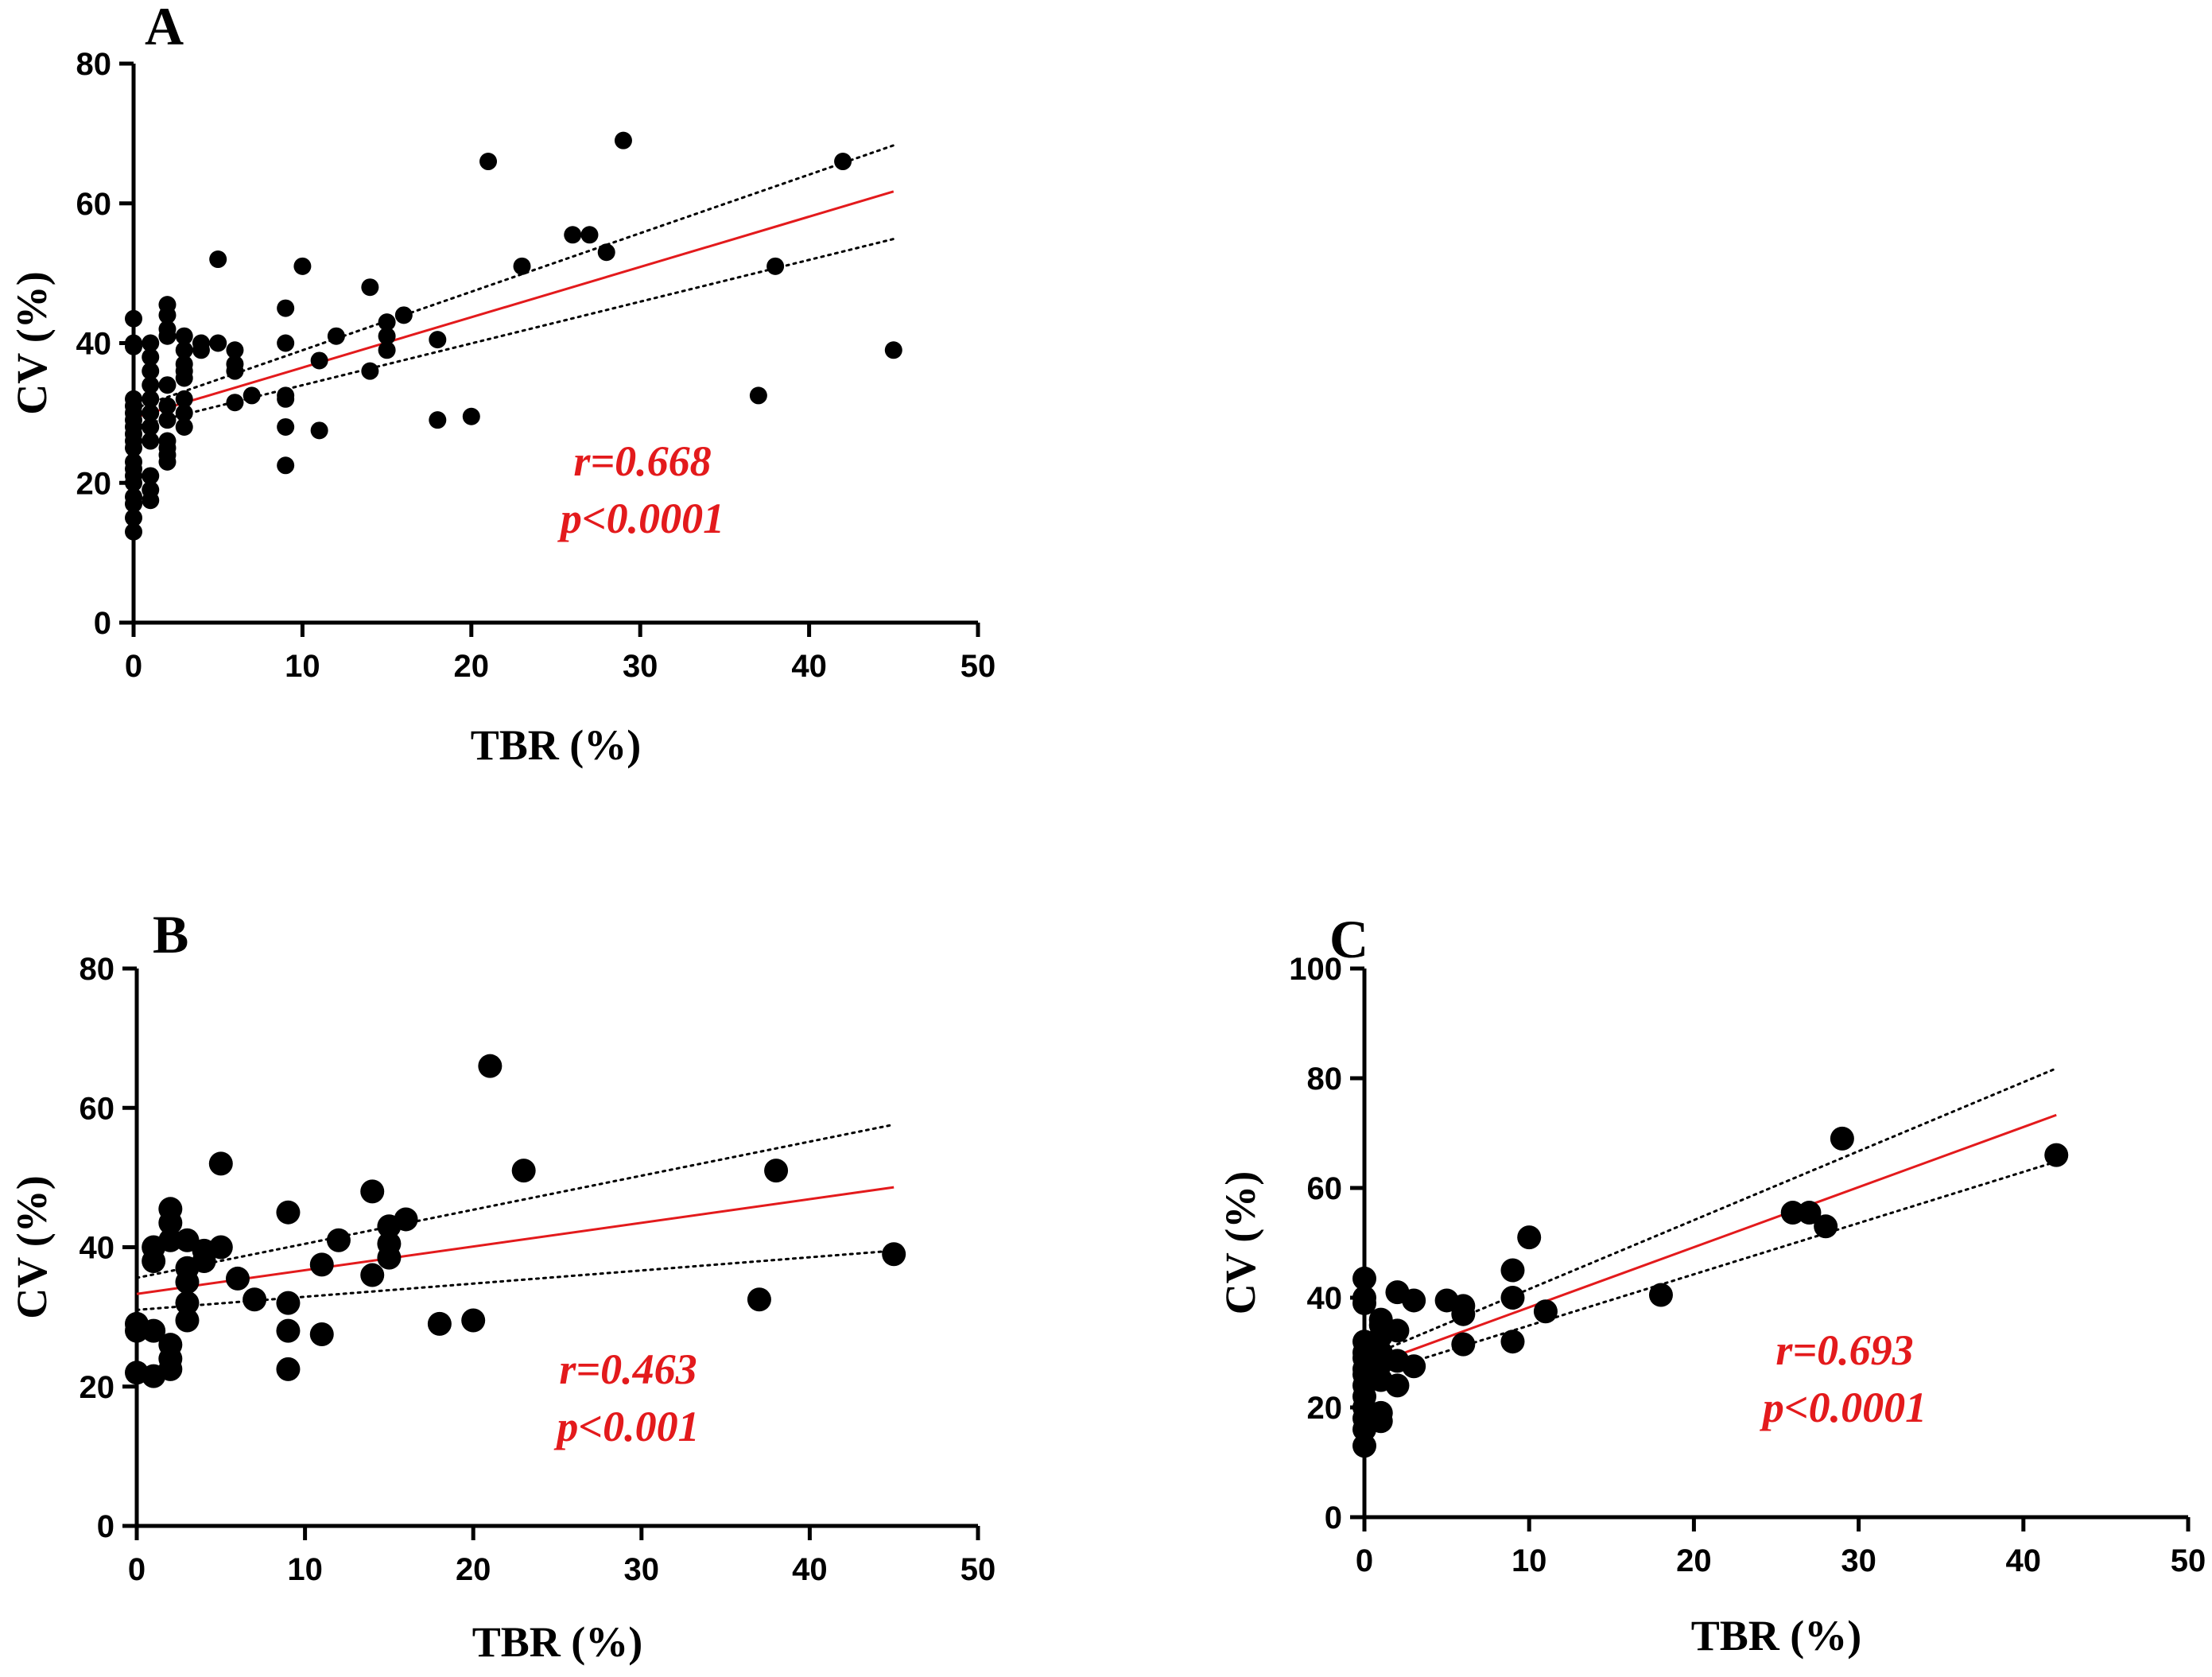 Image resolution: width=2212 pixels, height=1677 pixels. I want to click on panel-a-letter: A, so click(164, 28).